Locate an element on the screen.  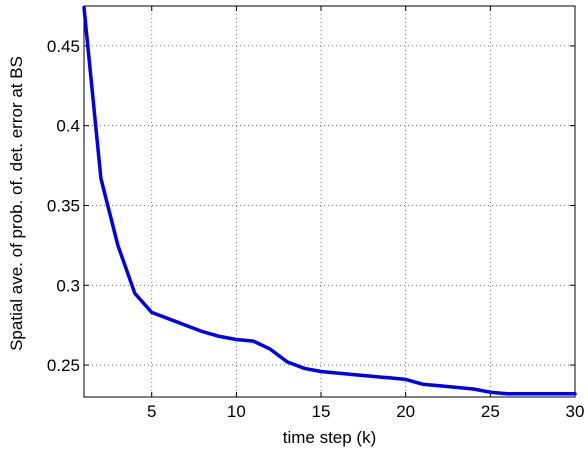
y-tick-label: 0.45 is located at coordinates (63, 46).